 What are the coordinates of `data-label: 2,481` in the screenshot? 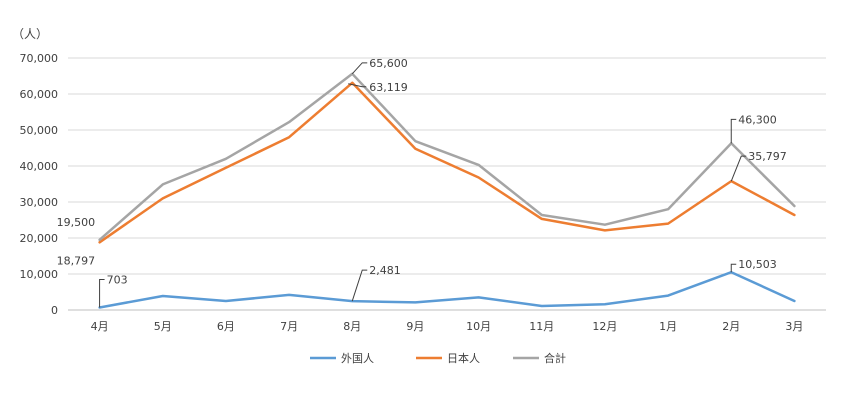 It's located at (385, 270).